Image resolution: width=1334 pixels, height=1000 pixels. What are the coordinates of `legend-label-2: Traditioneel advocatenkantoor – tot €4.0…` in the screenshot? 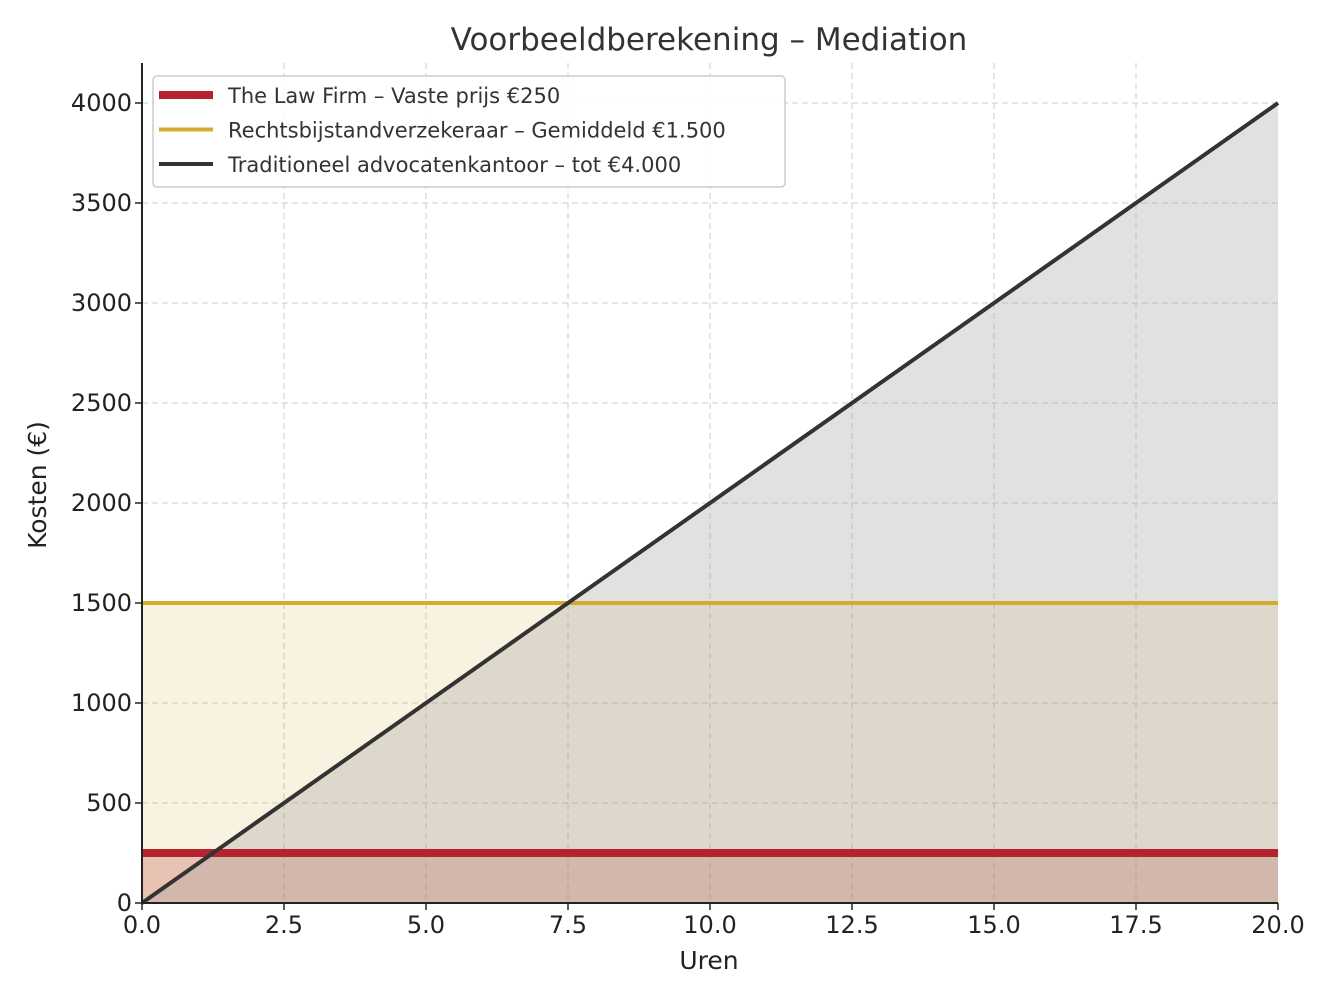 It's located at (454, 165).